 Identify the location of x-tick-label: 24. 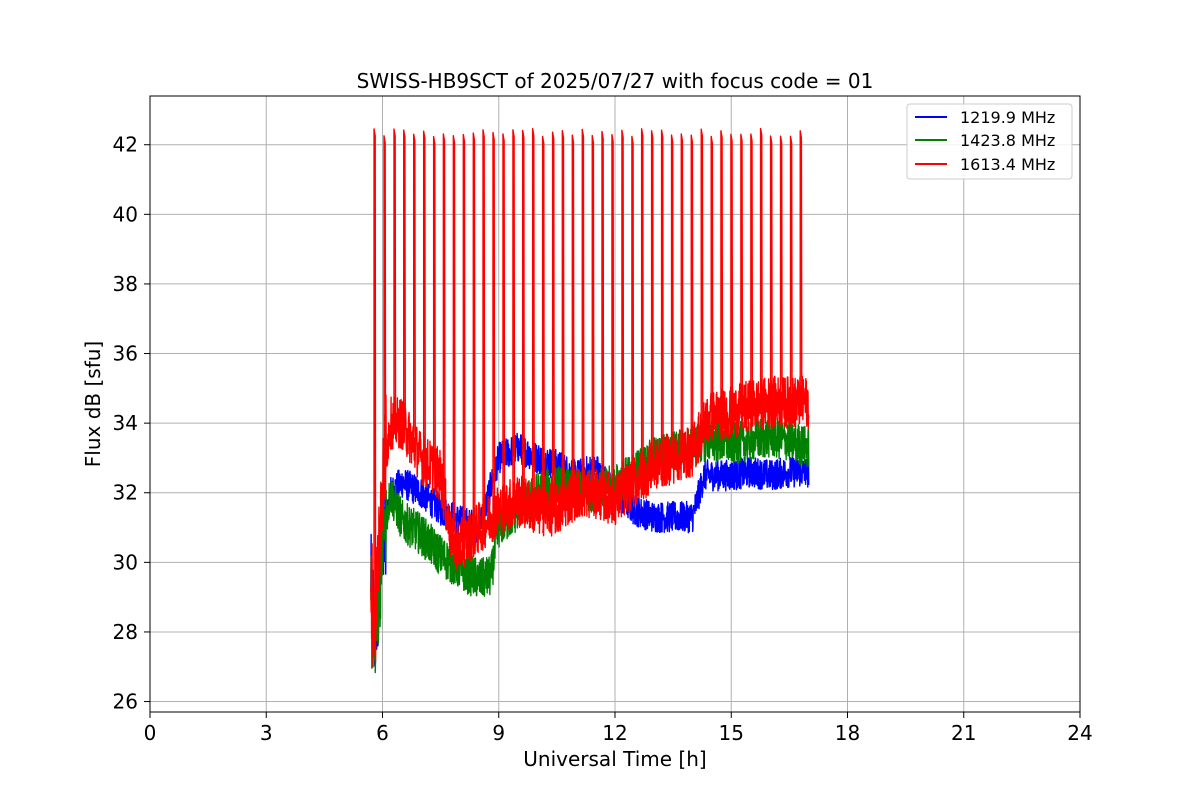
(1079, 733).